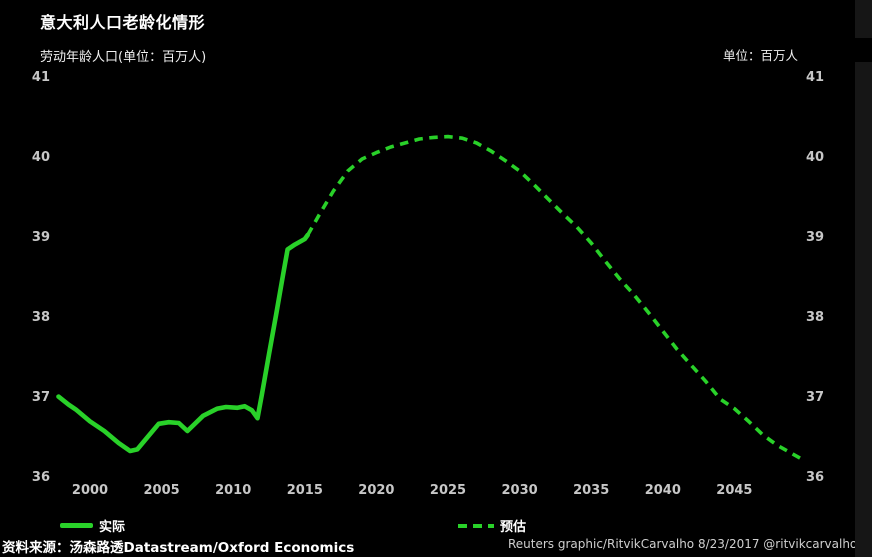 The height and width of the screenshot is (557, 872). What do you see at coordinates (815, 317) in the screenshot?
I see `y-axis-label-right: 38` at bounding box center [815, 317].